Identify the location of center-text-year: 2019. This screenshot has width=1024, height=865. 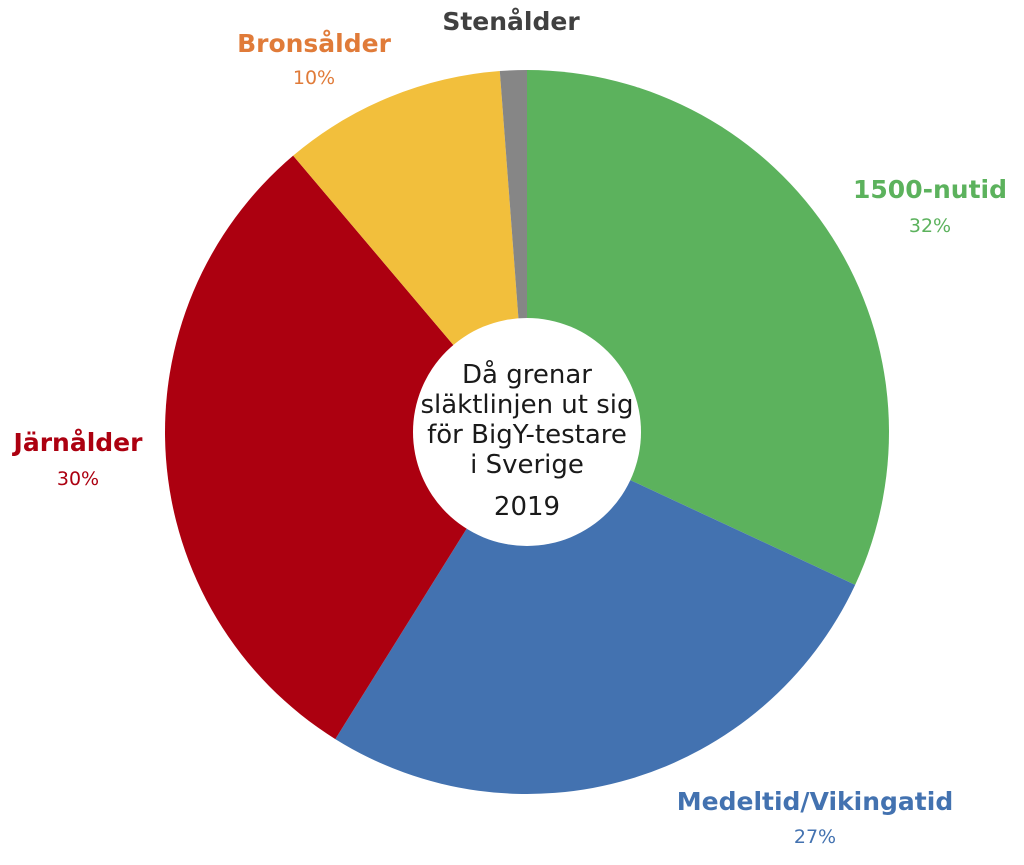
(527, 507).